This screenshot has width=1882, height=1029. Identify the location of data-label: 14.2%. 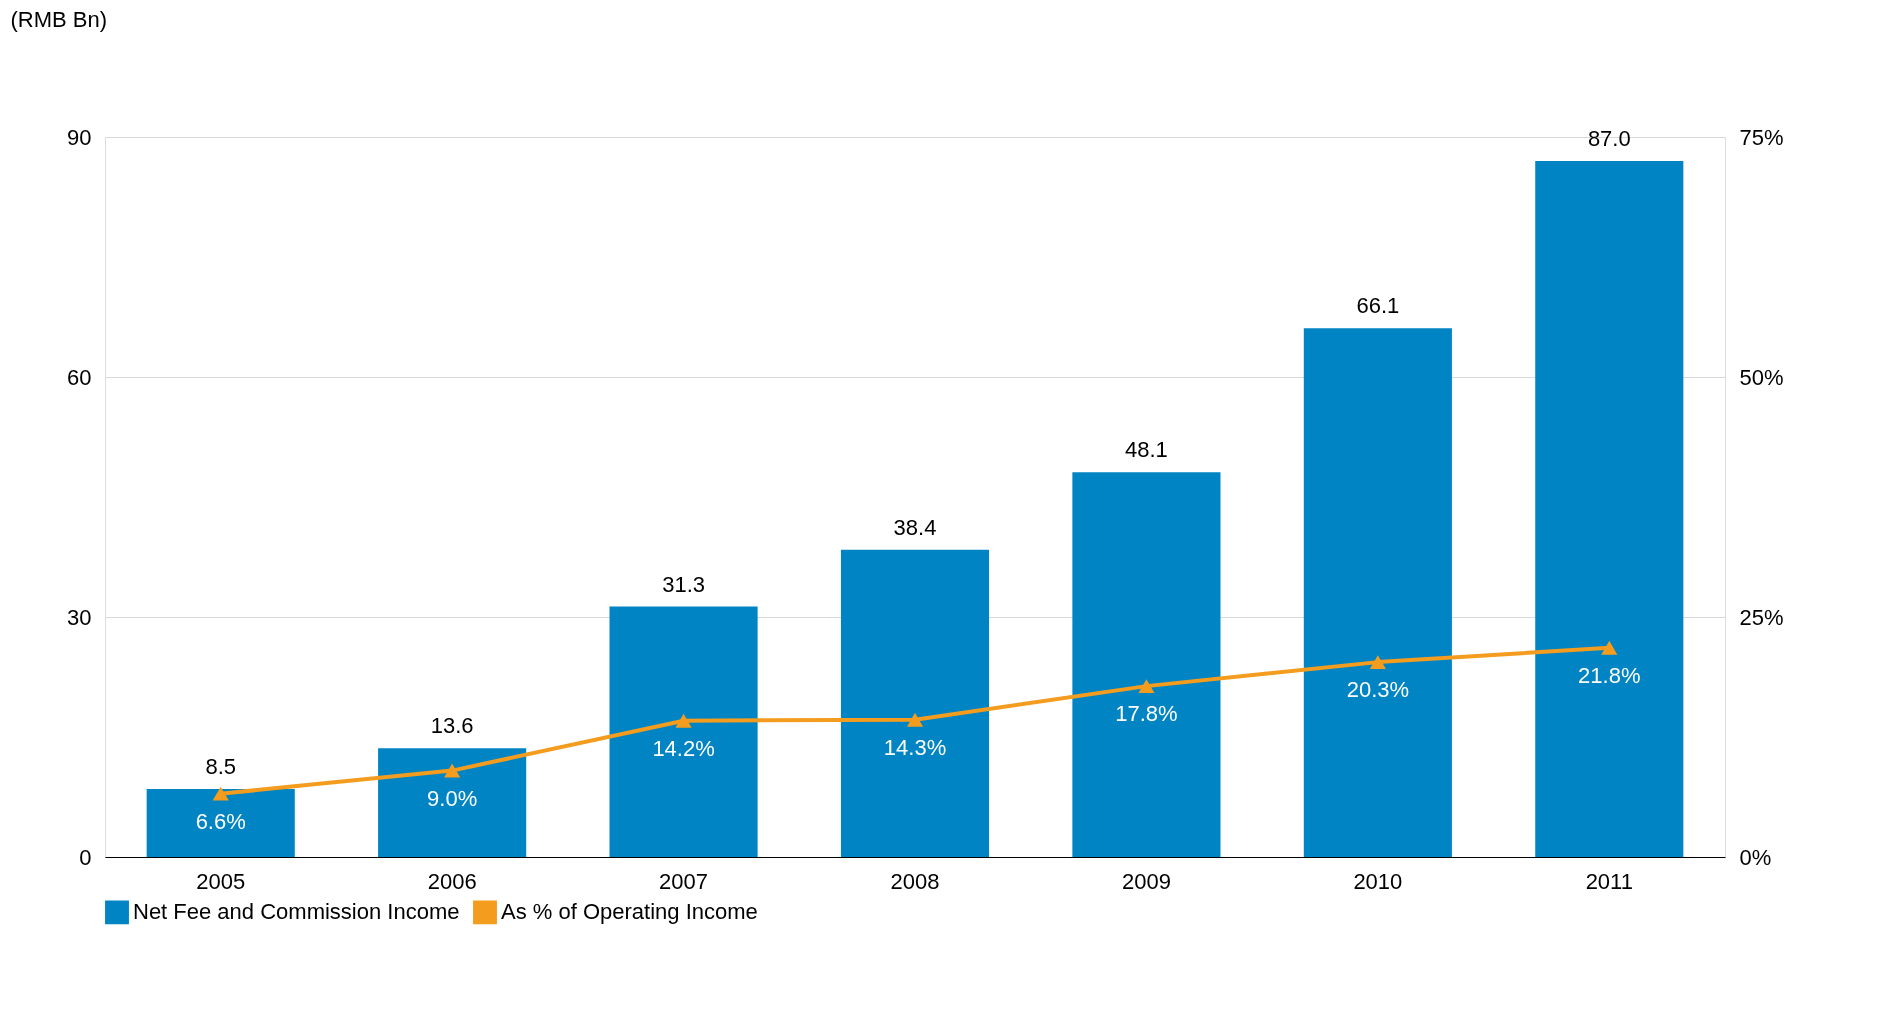
(683, 748).